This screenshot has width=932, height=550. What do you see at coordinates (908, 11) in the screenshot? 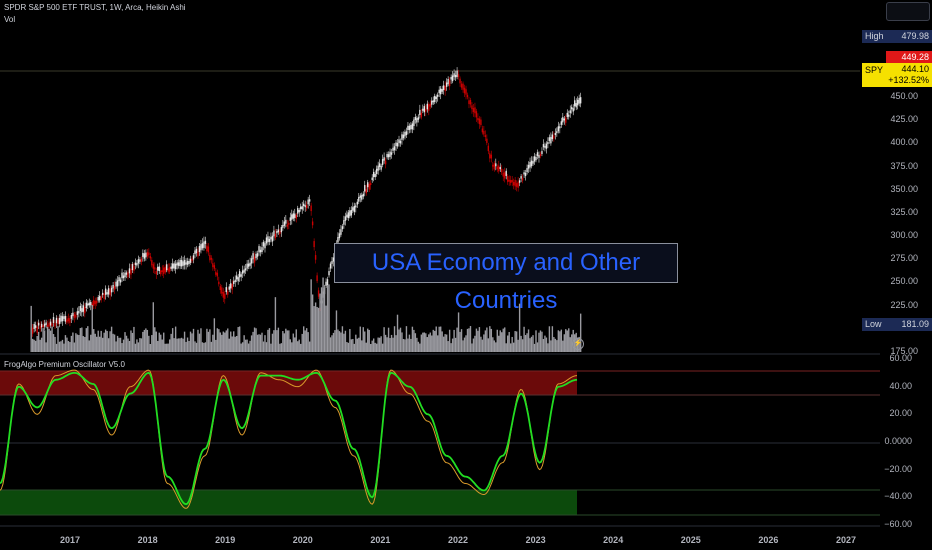
I see `top-right-button` at bounding box center [908, 11].